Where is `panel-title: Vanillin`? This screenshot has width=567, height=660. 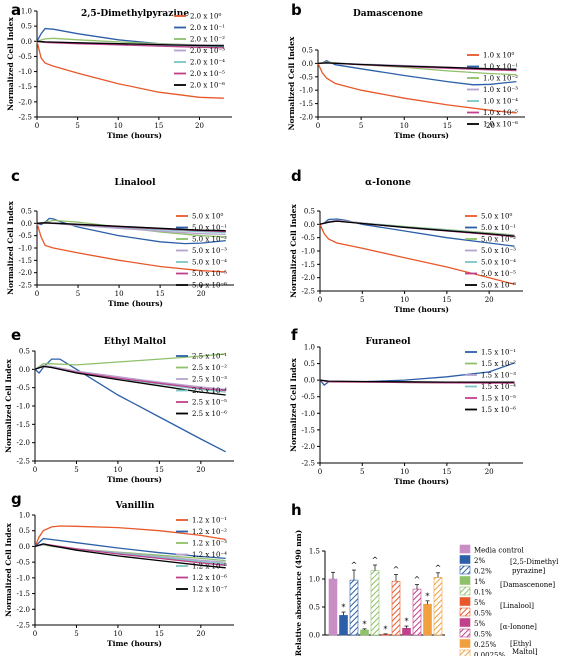
panel-title: Vanillin is located at coordinates (135, 506).